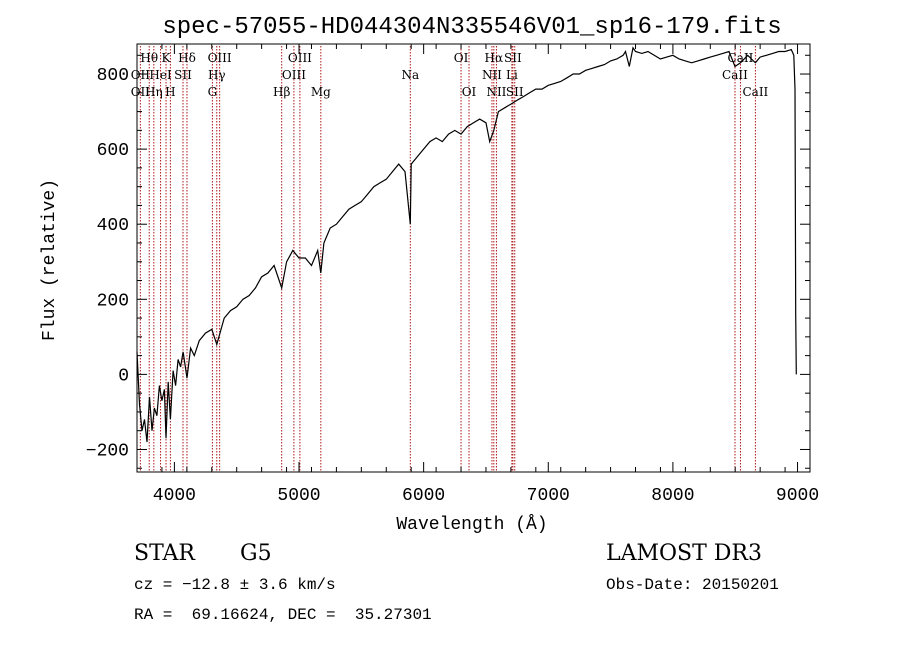 The width and height of the screenshot is (900, 649). What do you see at coordinates (512, 75) in the screenshot?
I see `line-label: Li` at bounding box center [512, 75].